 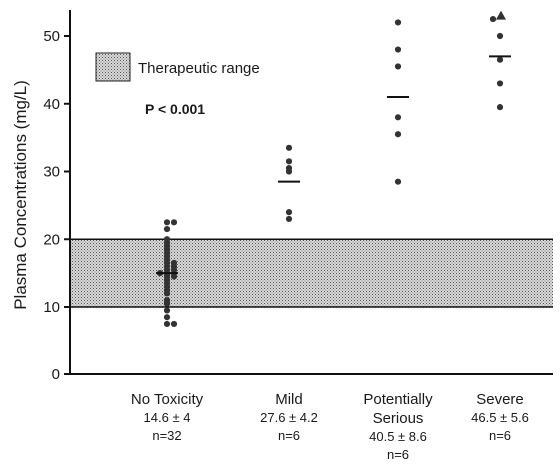 What do you see at coordinates (51, 104) in the screenshot?
I see `y-tick-label: 40` at bounding box center [51, 104].